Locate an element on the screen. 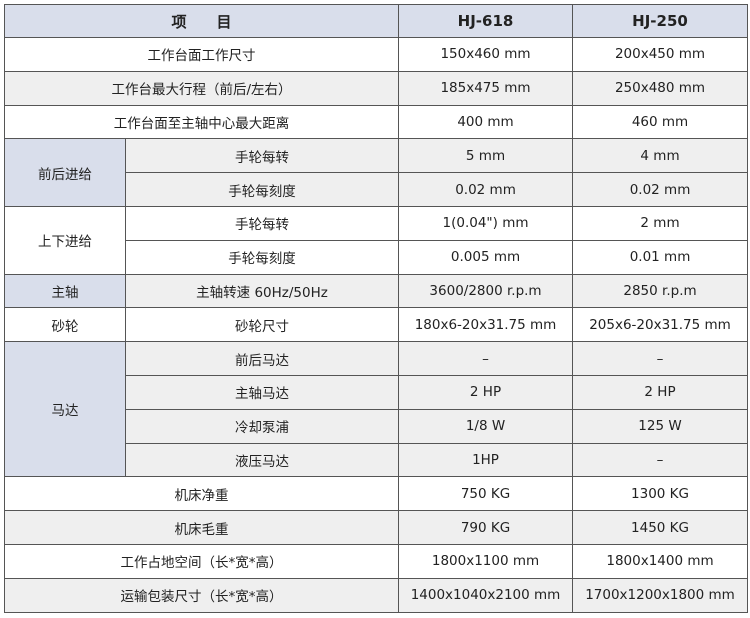  value-hj618: 185x475 mm is located at coordinates (486, 88).